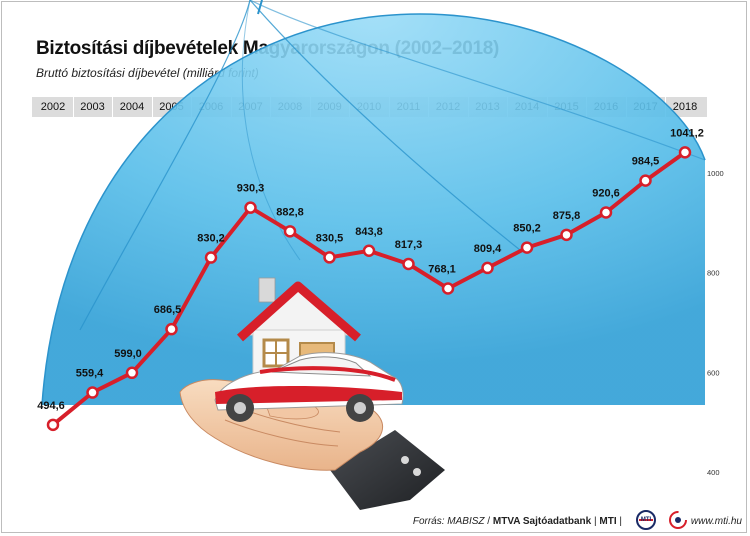 The width and height of the screenshot is (750, 536). Describe the element at coordinates (369, 232) in the screenshot. I see `data-label: 843,8` at that location.